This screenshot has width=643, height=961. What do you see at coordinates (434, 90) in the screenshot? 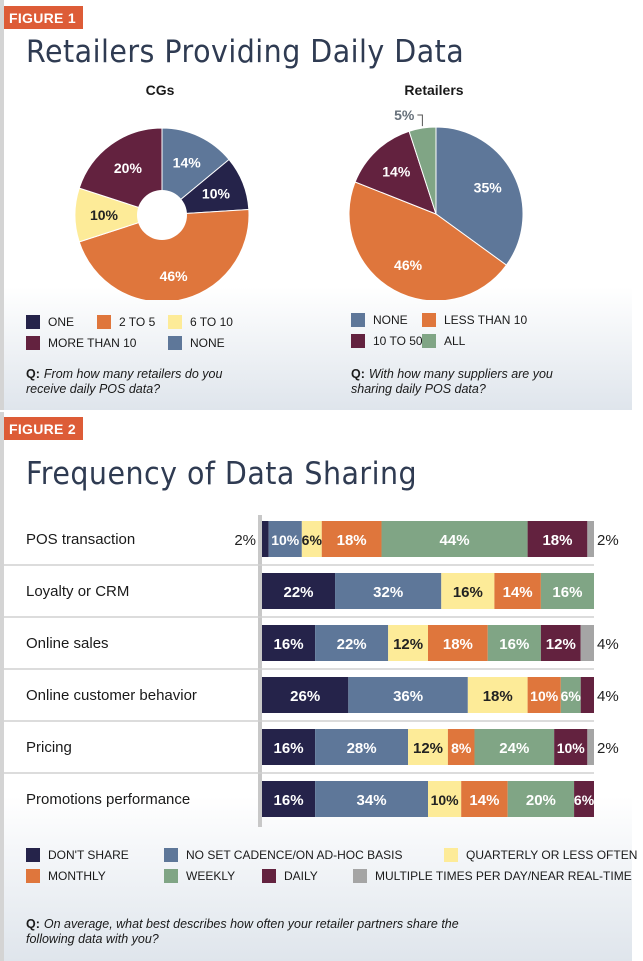
I see `pie-retailers-title: Retailers` at bounding box center [434, 90].